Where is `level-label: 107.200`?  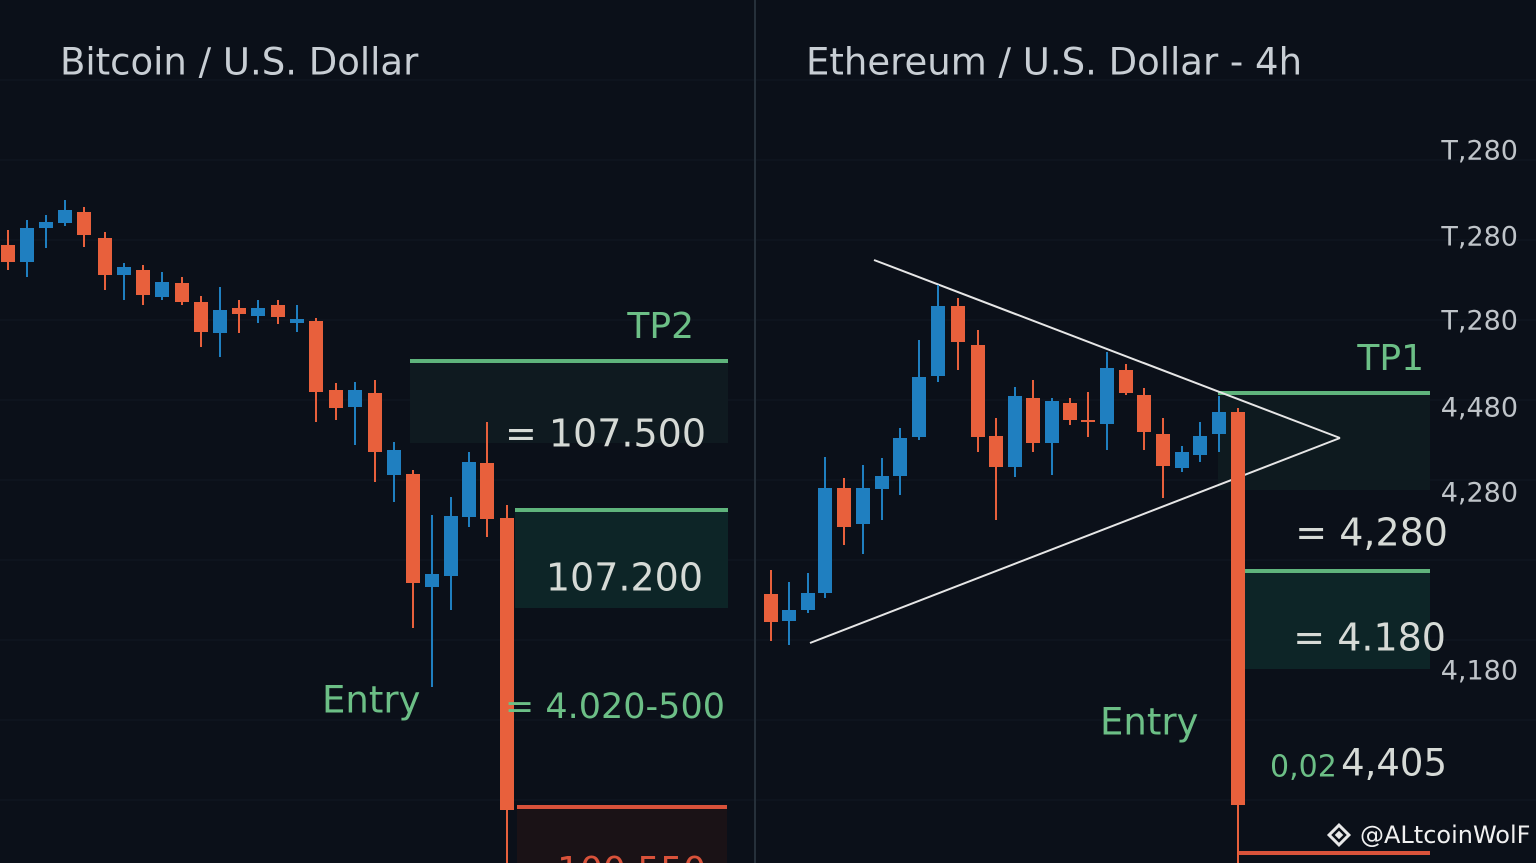
level-label: 107.200 is located at coordinates (624, 578).